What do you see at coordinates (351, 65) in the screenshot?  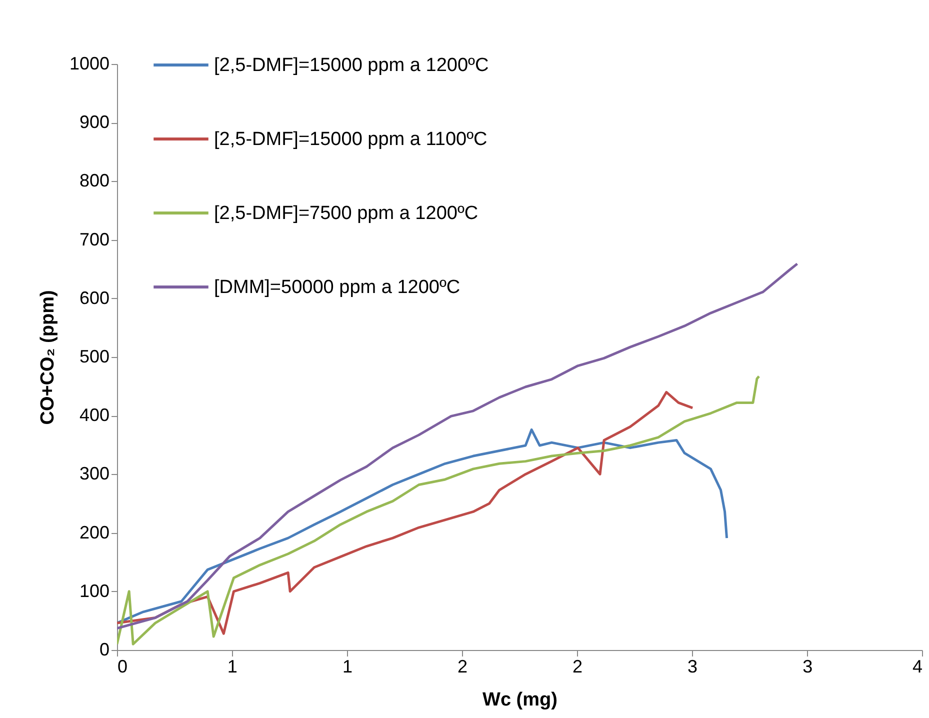 I see `legend-label: [2,5-DMF]=15000 ppm a 1200ºC` at bounding box center [351, 65].